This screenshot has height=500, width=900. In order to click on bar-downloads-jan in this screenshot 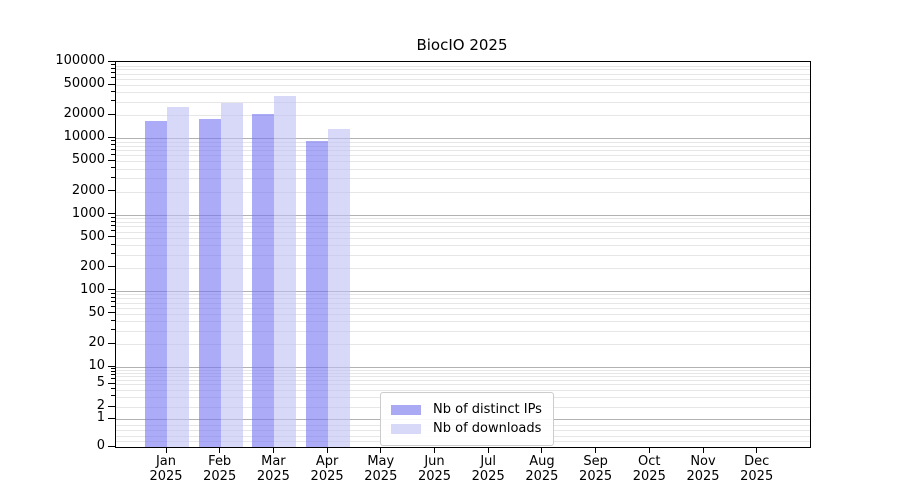, I will do `click(178, 276)`.